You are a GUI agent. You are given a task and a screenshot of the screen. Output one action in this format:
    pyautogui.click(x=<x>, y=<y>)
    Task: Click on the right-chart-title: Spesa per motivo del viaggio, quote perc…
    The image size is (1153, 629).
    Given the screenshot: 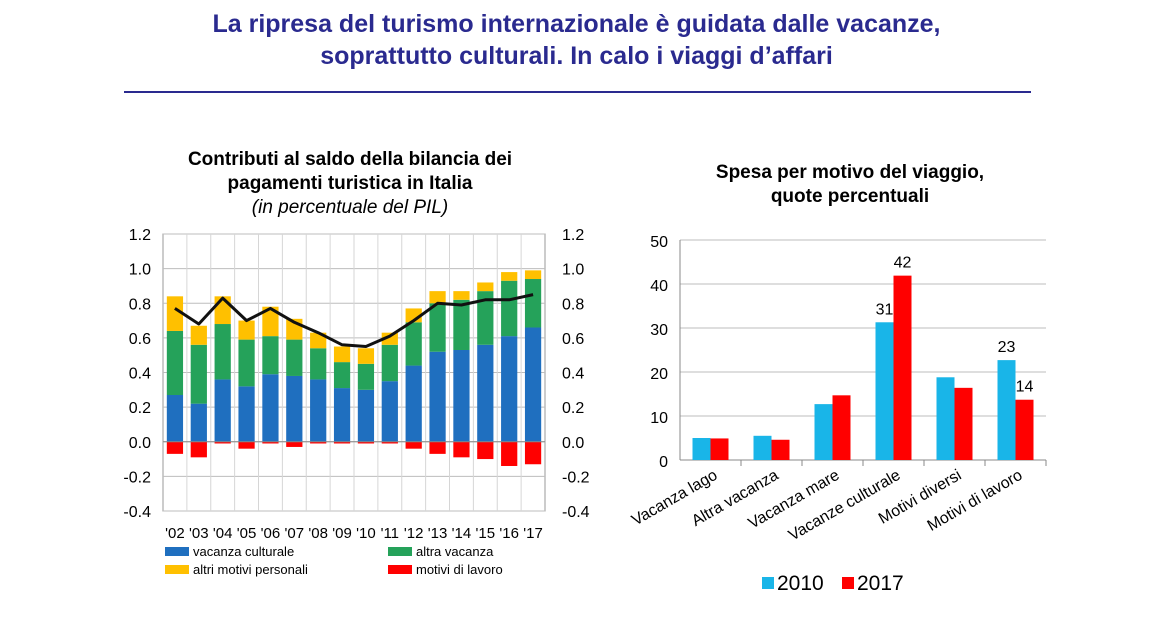 What is the action you would take?
    pyautogui.click(x=850, y=185)
    